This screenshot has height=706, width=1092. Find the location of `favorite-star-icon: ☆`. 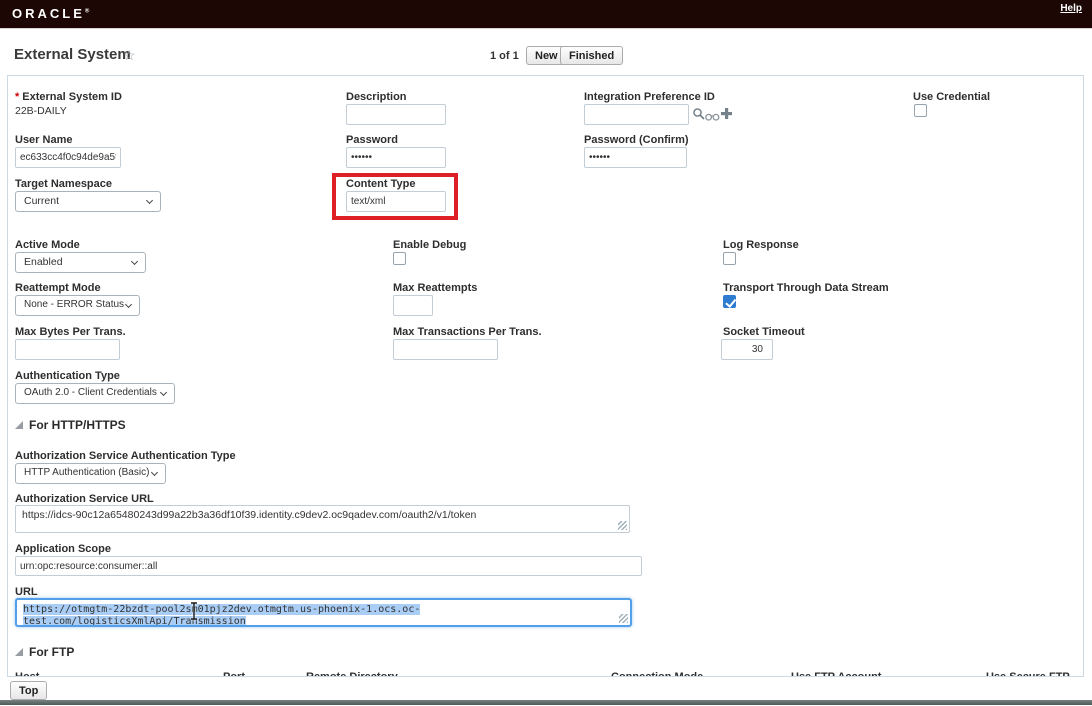

favorite-star-icon: ☆ is located at coordinates (129, 55).